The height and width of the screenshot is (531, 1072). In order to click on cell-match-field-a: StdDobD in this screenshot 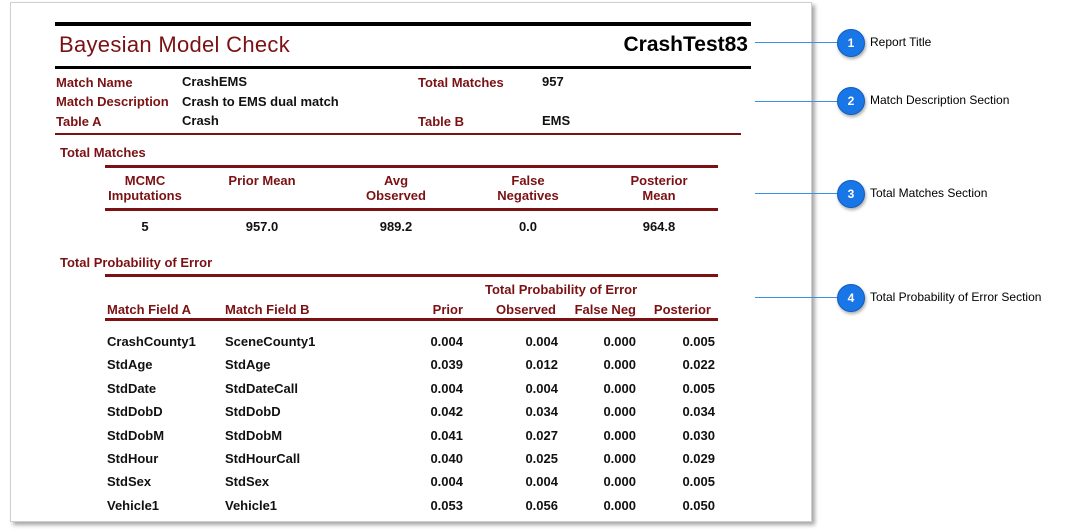, I will do `click(135, 411)`.